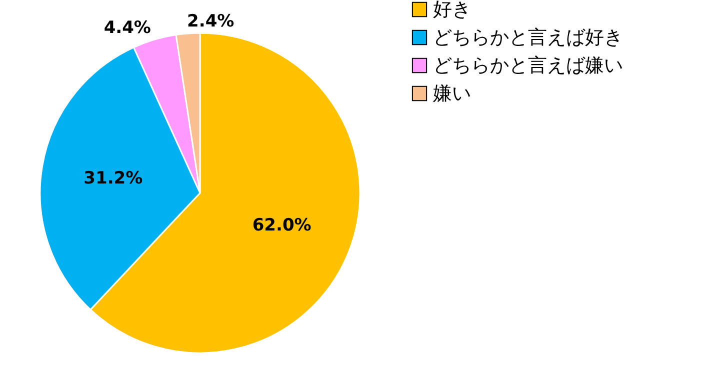 The height and width of the screenshot is (386, 725). I want to click on legend-label: 嫌い, so click(452, 93).